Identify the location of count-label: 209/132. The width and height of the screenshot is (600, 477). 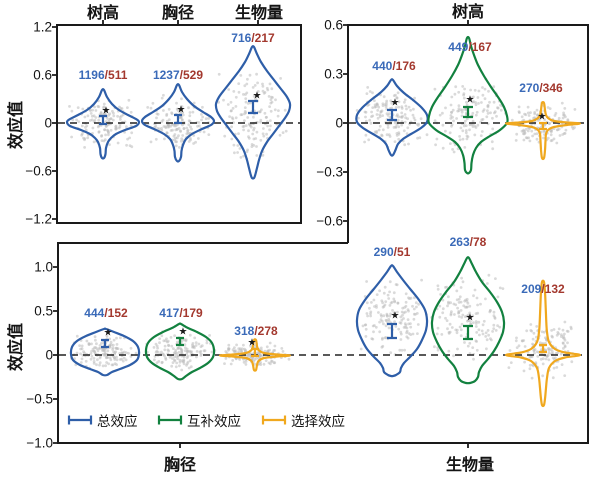
(543, 289).